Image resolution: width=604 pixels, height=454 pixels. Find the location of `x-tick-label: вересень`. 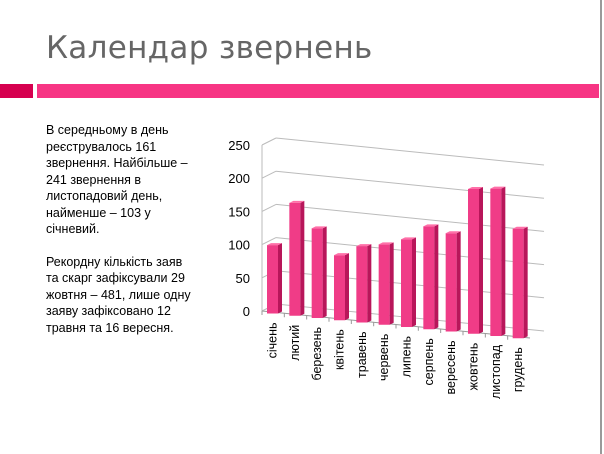

x-tick-label: вересень is located at coordinates (451, 367).